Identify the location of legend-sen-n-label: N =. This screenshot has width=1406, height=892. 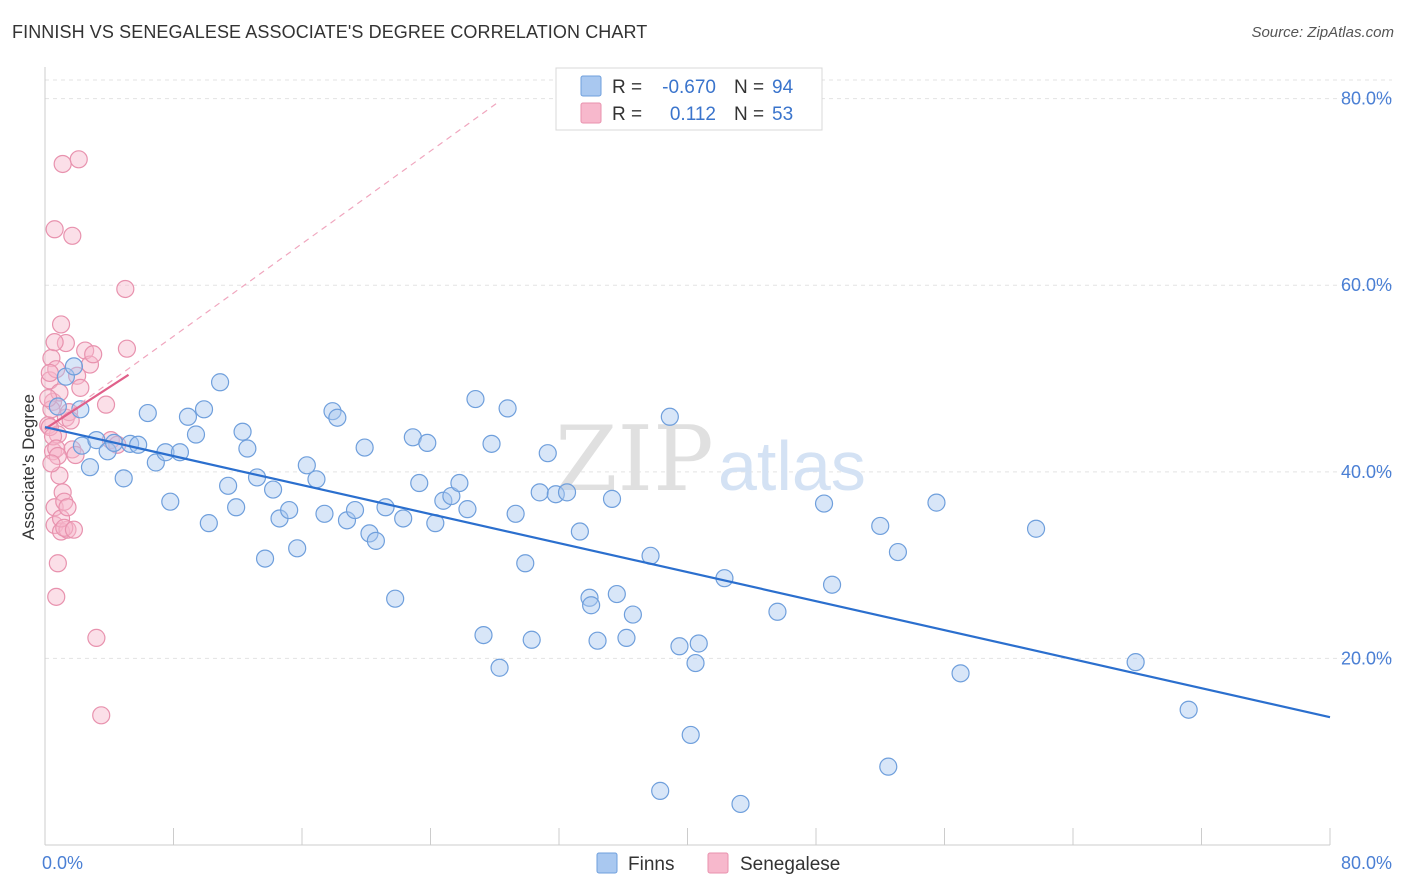
(749, 114).